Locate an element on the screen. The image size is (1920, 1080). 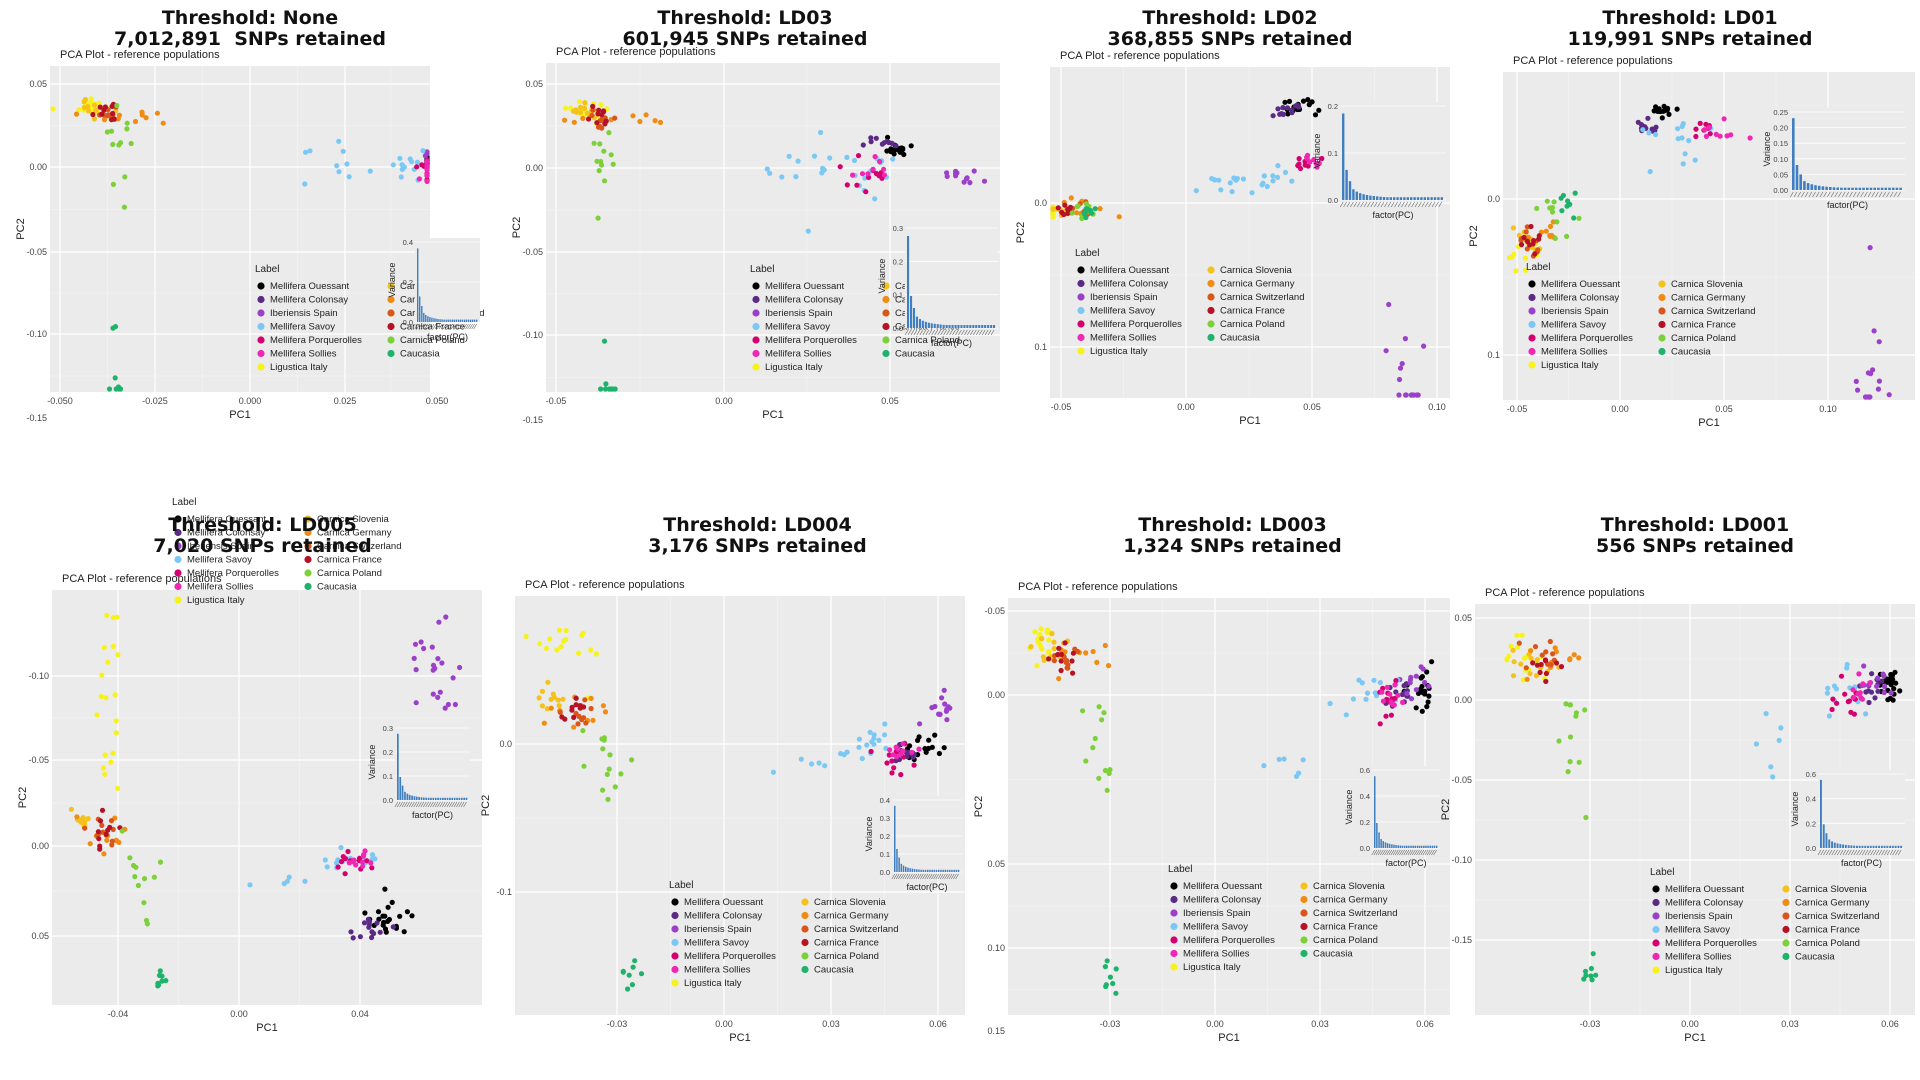
legend-label: Mellifera Sollies is located at coordinates (798, 354).